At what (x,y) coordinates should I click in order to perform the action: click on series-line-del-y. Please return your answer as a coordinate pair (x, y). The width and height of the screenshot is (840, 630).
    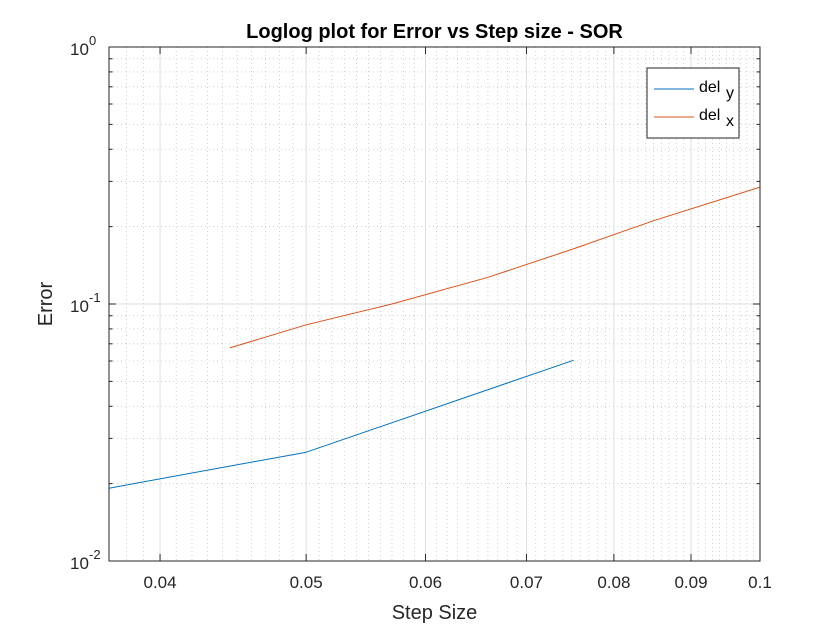
    Looking at the image, I should click on (341, 424).